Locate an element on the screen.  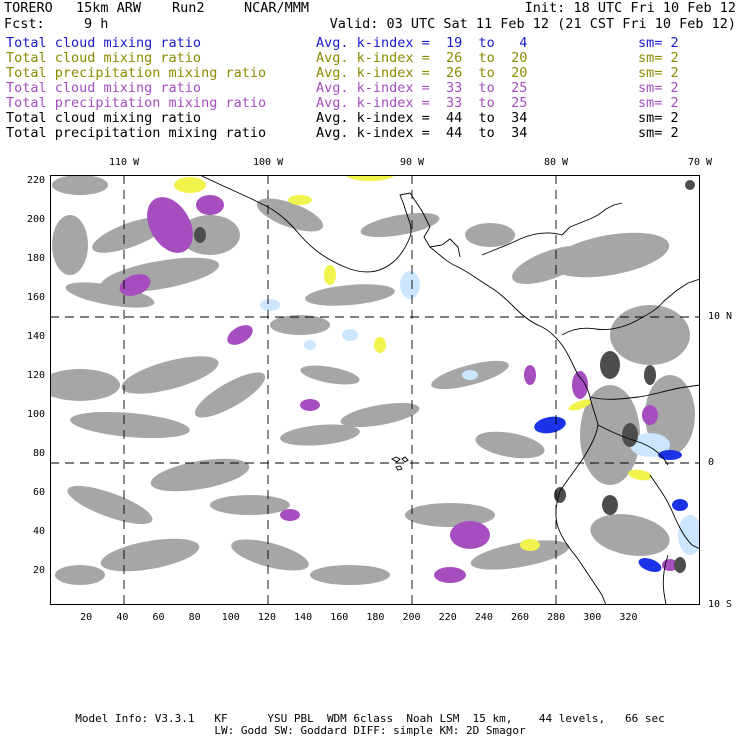
coastline-caribbean is located at coordinates (552, 229).